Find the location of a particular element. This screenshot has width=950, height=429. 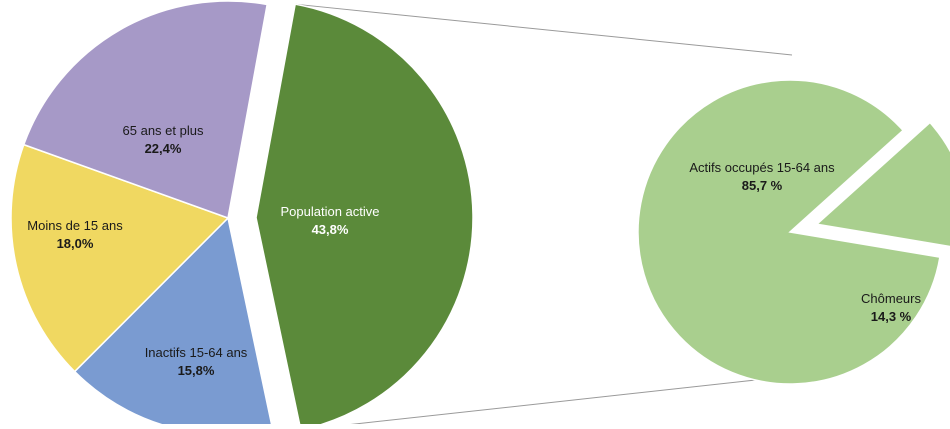

label-actifs-occupes-name: Actifs occupés 15-64 ans is located at coordinates (762, 167).